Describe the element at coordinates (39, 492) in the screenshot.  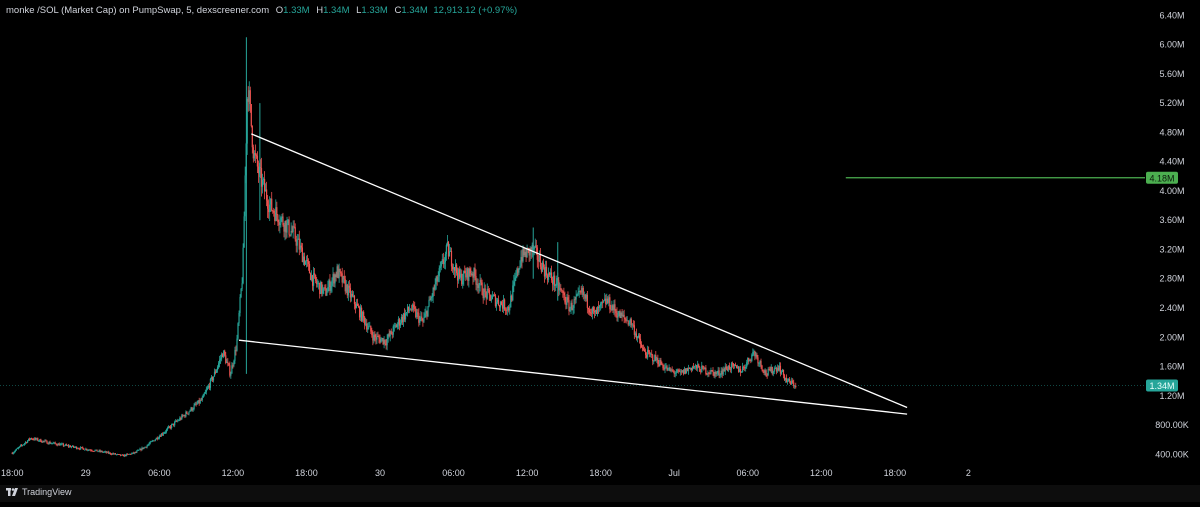
I see `tradingview-branding: TradingView` at that location.